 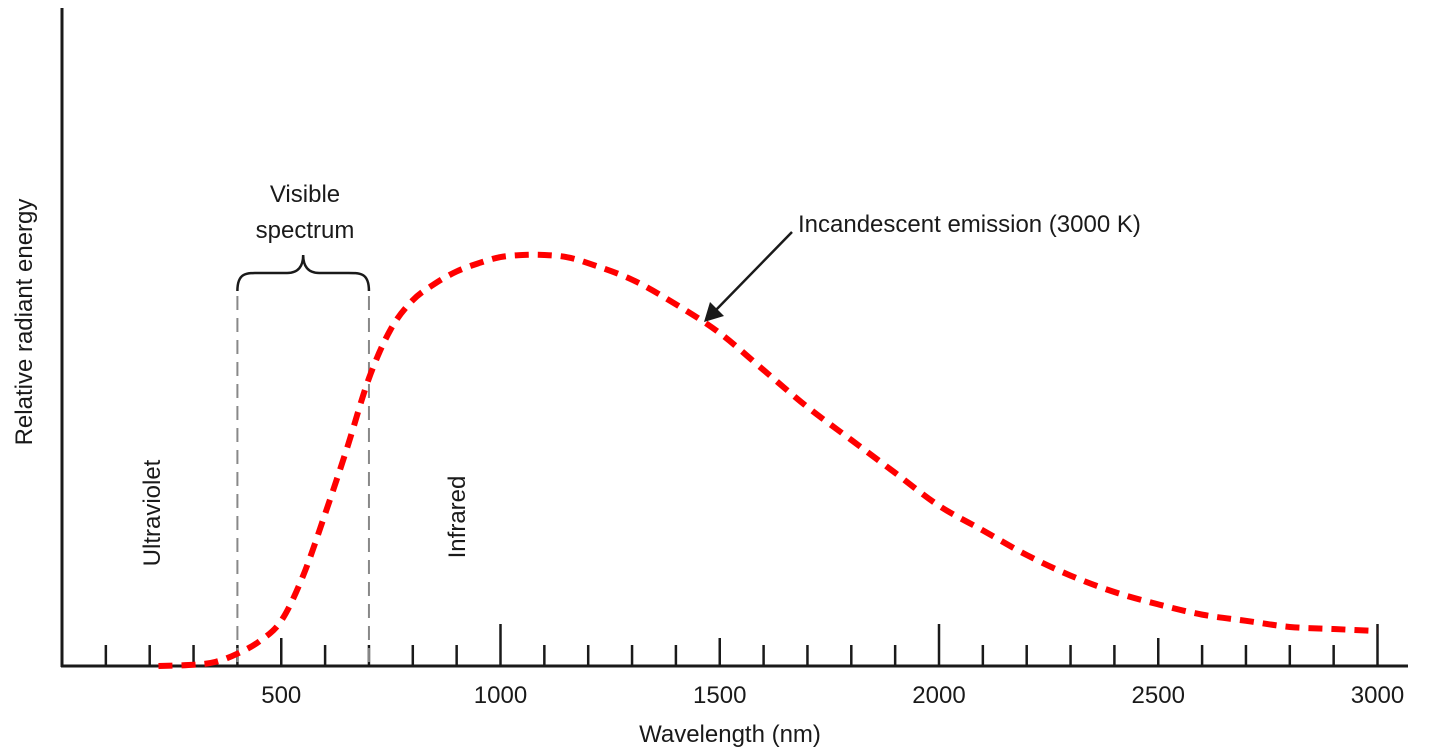 What do you see at coordinates (303, 273) in the screenshot?
I see `visible-spectrum-brace` at bounding box center [303, 273].